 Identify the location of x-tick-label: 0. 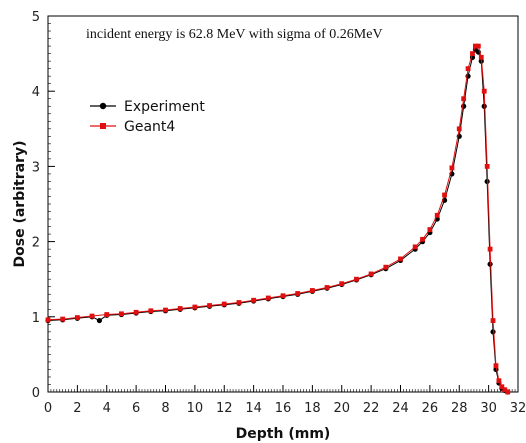
(48, 408).